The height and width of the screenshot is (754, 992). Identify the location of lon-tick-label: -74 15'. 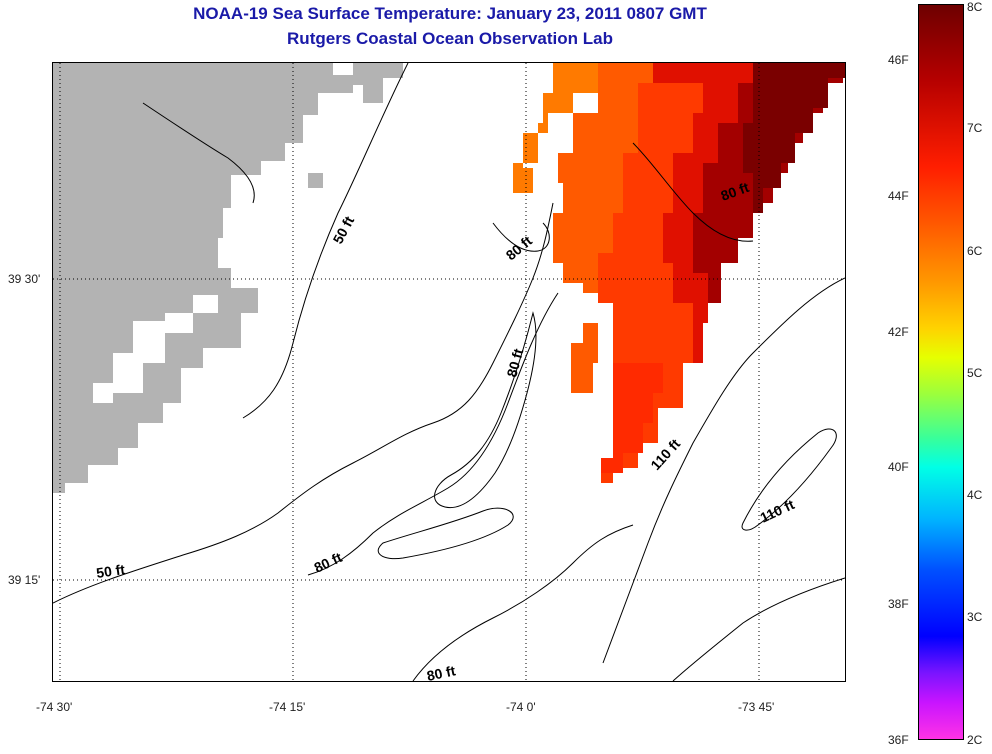
(287, 707).